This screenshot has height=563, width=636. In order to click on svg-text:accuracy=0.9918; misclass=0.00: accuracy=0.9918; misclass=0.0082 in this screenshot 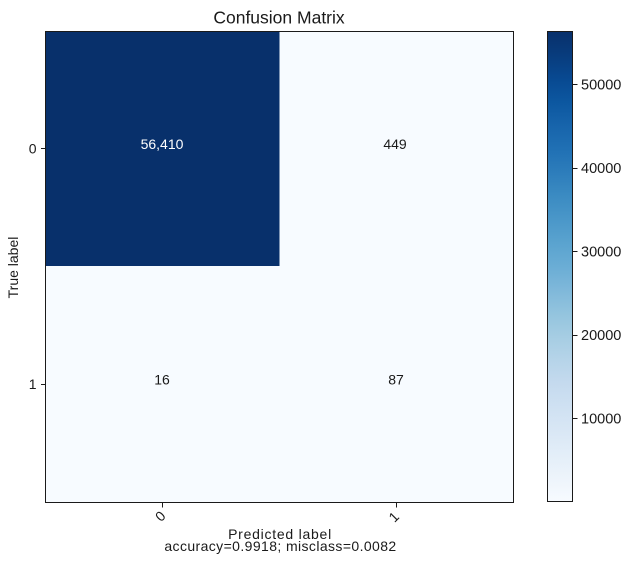, I will do `click(280, 546)`.